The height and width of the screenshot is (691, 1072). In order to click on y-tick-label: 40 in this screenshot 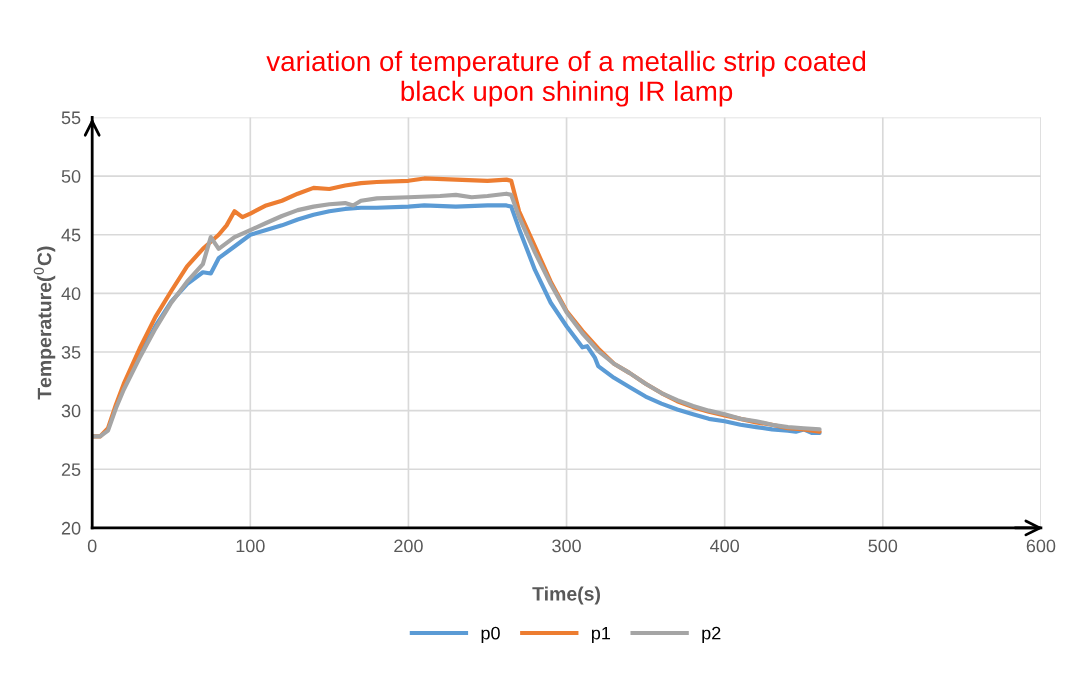, I will do `click(71, 294)`.